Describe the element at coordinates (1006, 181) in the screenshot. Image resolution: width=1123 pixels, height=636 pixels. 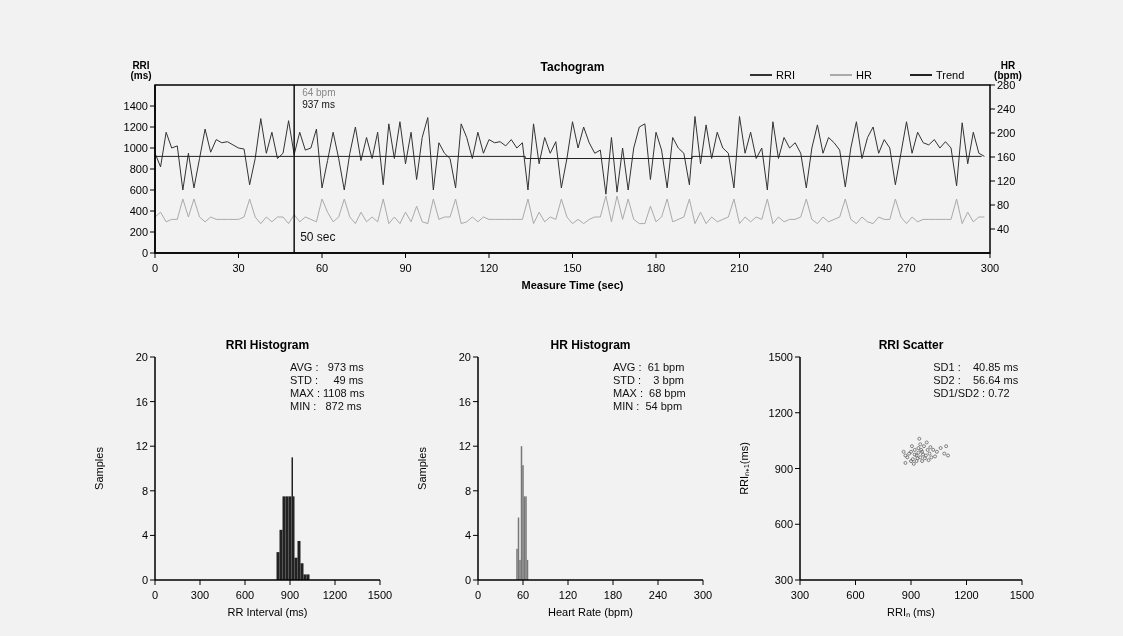
I see `y2-tick-label: 120` at that location.